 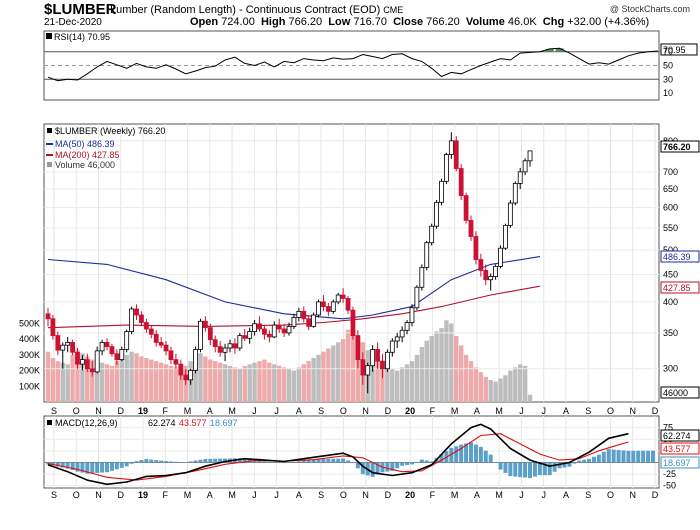 What do you see at coordinates (188, 495) in the screenshot?
I see `macd-x-label: M` at bounding box center [188, 495].